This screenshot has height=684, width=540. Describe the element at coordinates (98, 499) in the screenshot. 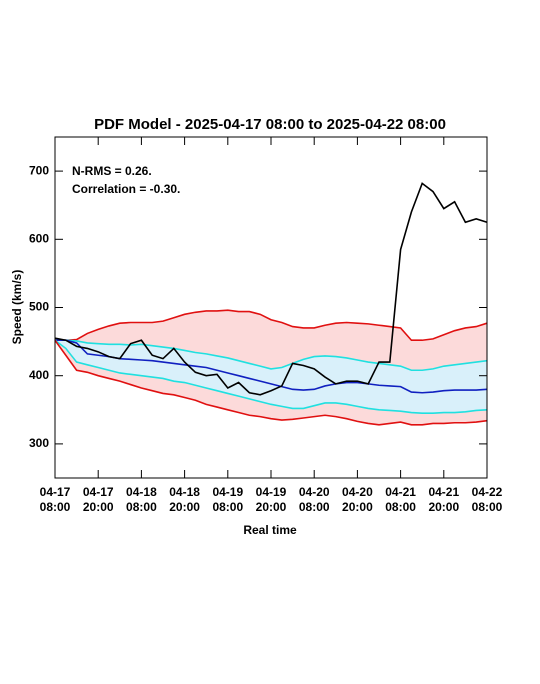

I see `x-tick-label: 04-17 20:00` at that location.